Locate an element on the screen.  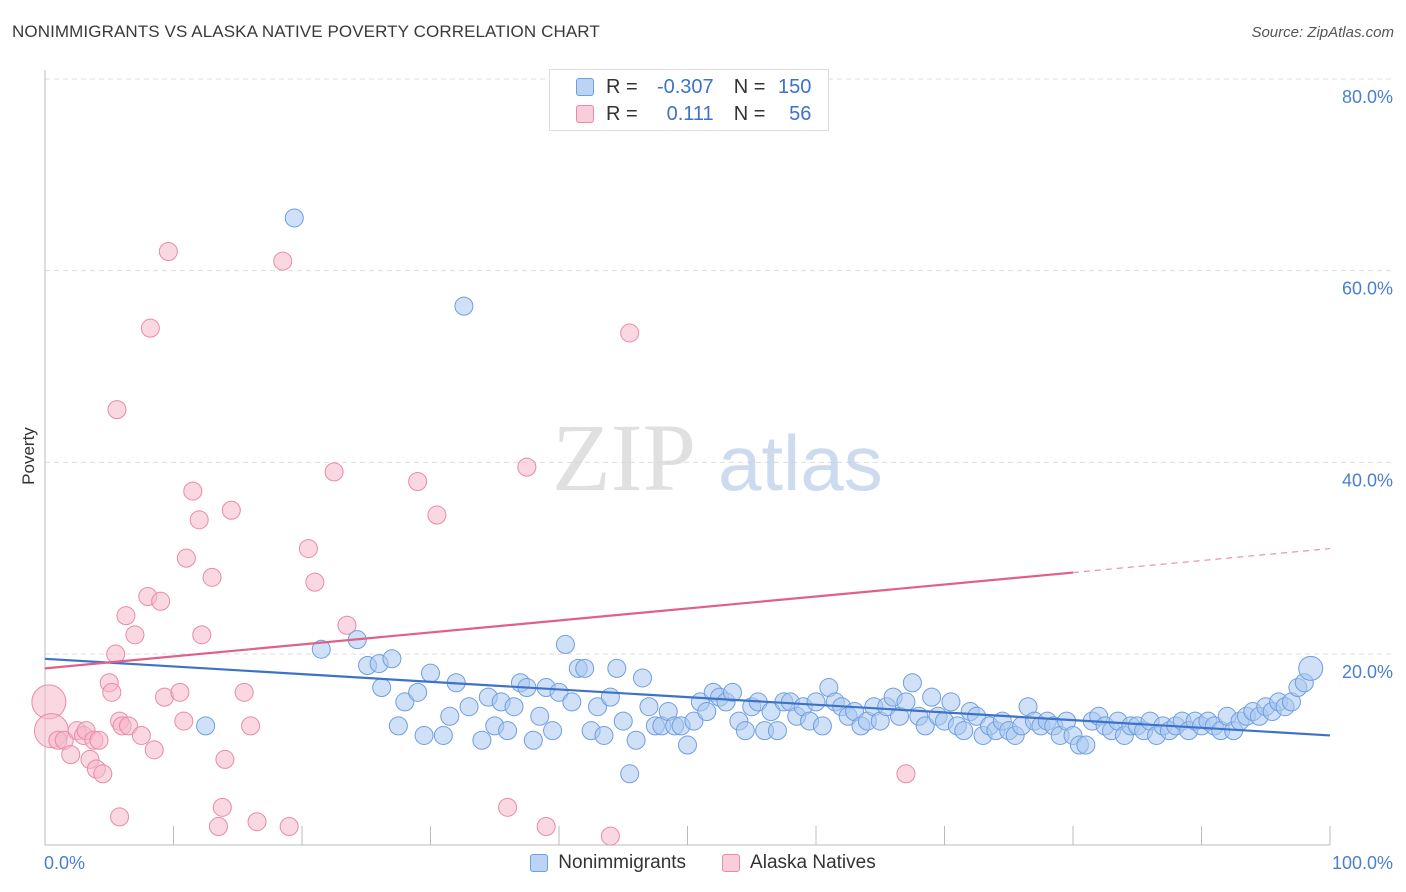
correlation-legend: R = -0.307 N = 150 R = 0.111 N = 56 is located at coordinates (689, 100).